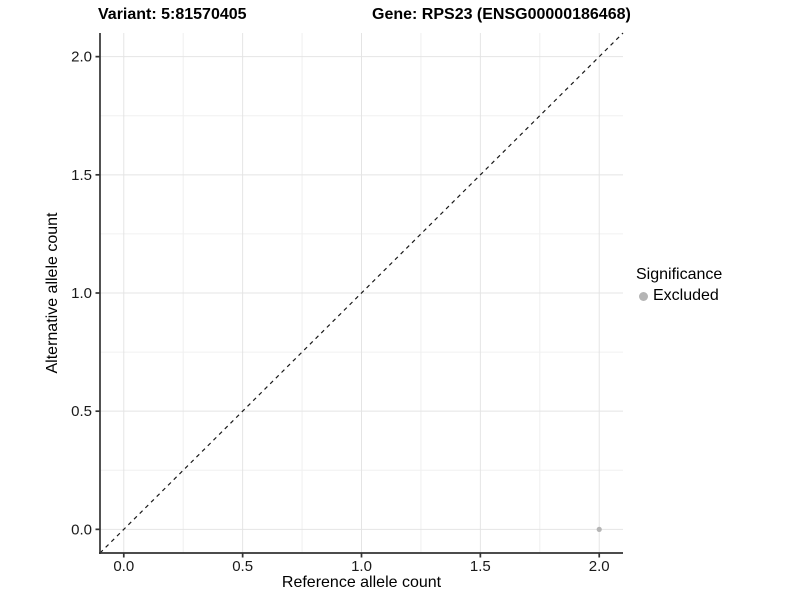 The image size is (800, 600). What do you see at coordinates (361, 566) in the screenshot?
I see `x-tick-label: 1.0` at bounding box center [361, 566].